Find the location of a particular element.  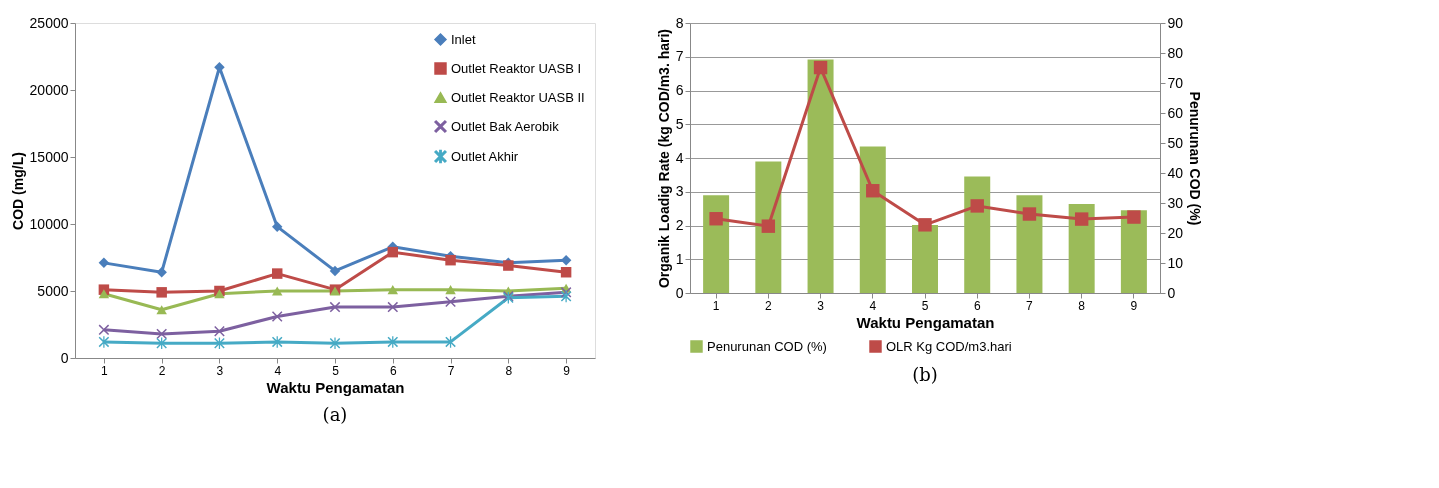

y2-tick-label: 30 is located at coordinates (1175, 202).